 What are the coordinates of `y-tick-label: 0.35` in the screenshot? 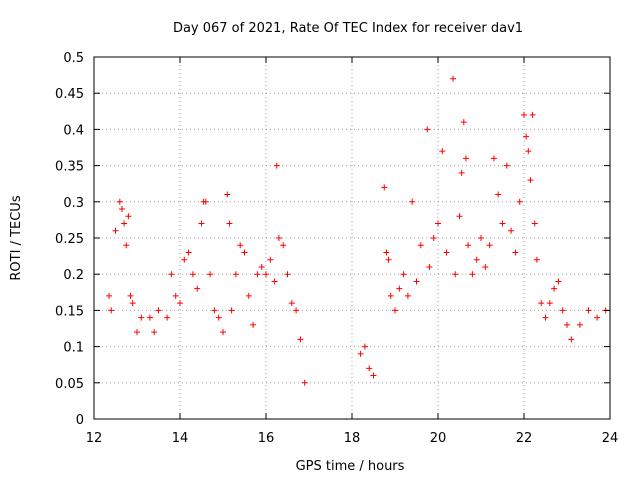 It's located at (69, 167).